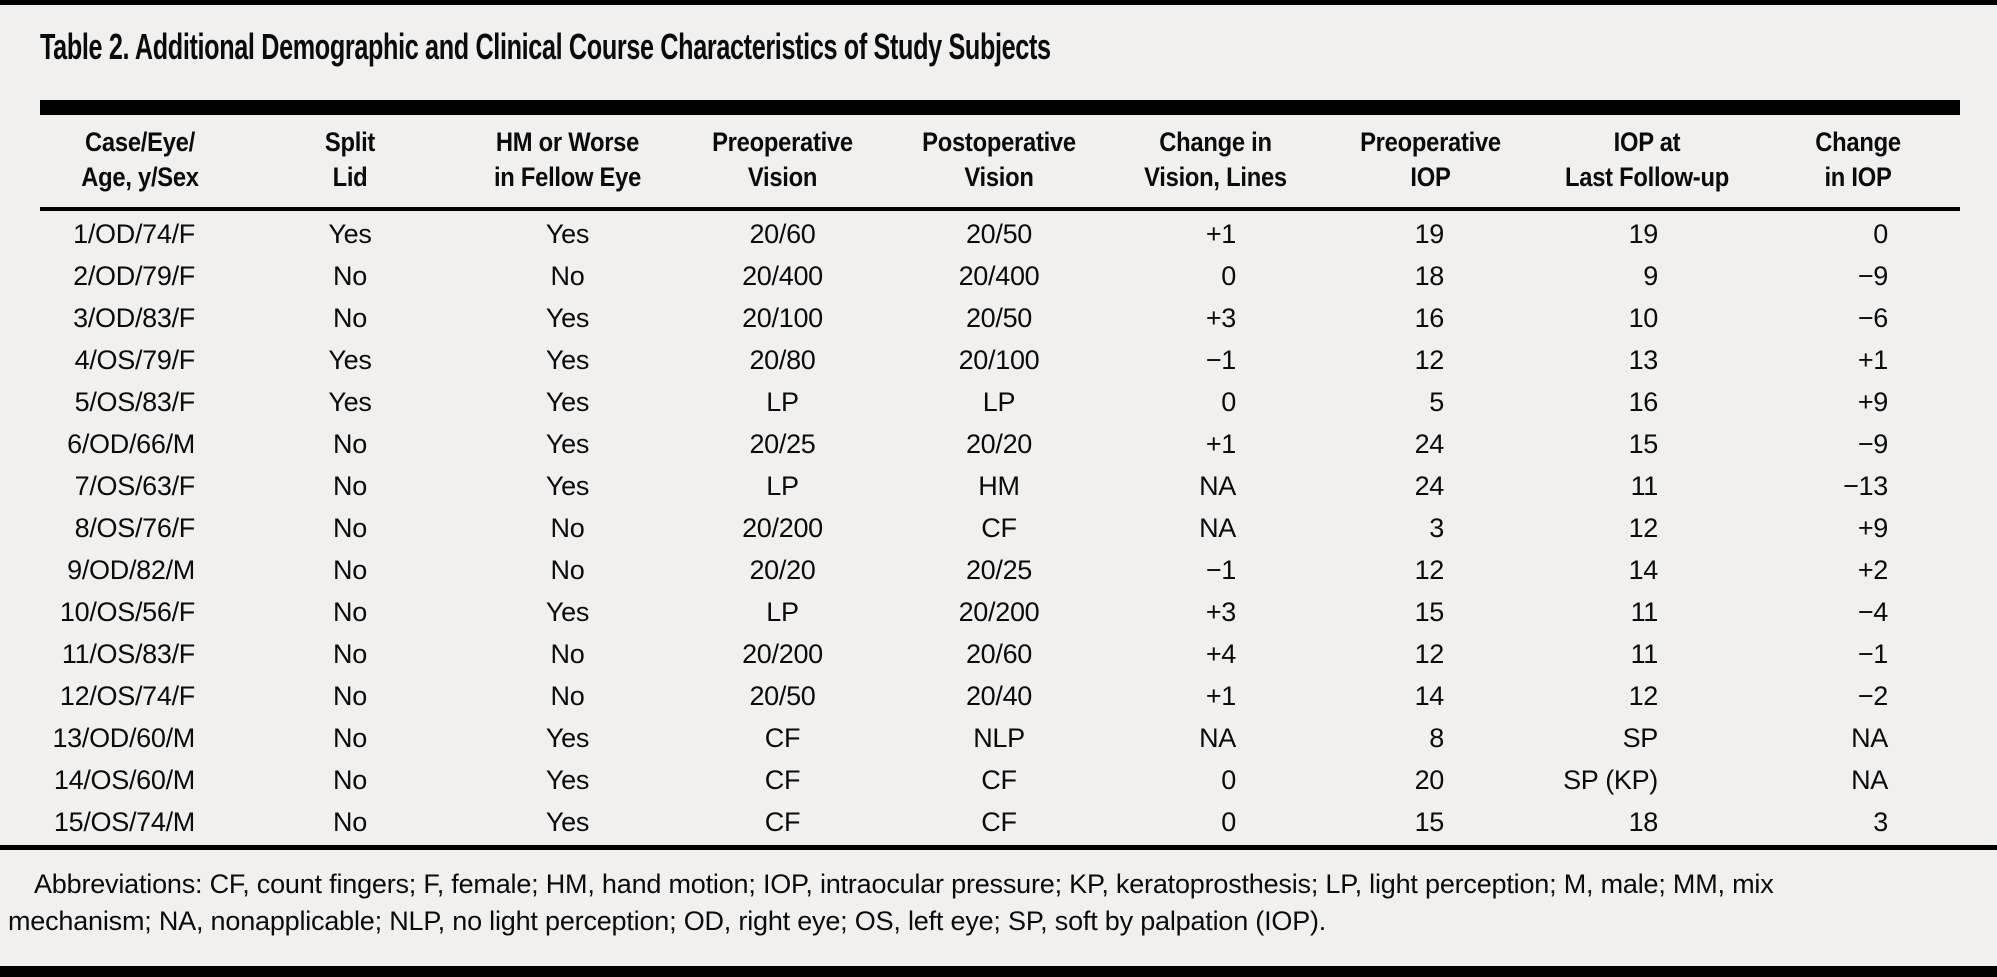  Describe the element at coordinates (1858, 654) in the screenshot. I see `cell-change-in-iop: −1` at that location.